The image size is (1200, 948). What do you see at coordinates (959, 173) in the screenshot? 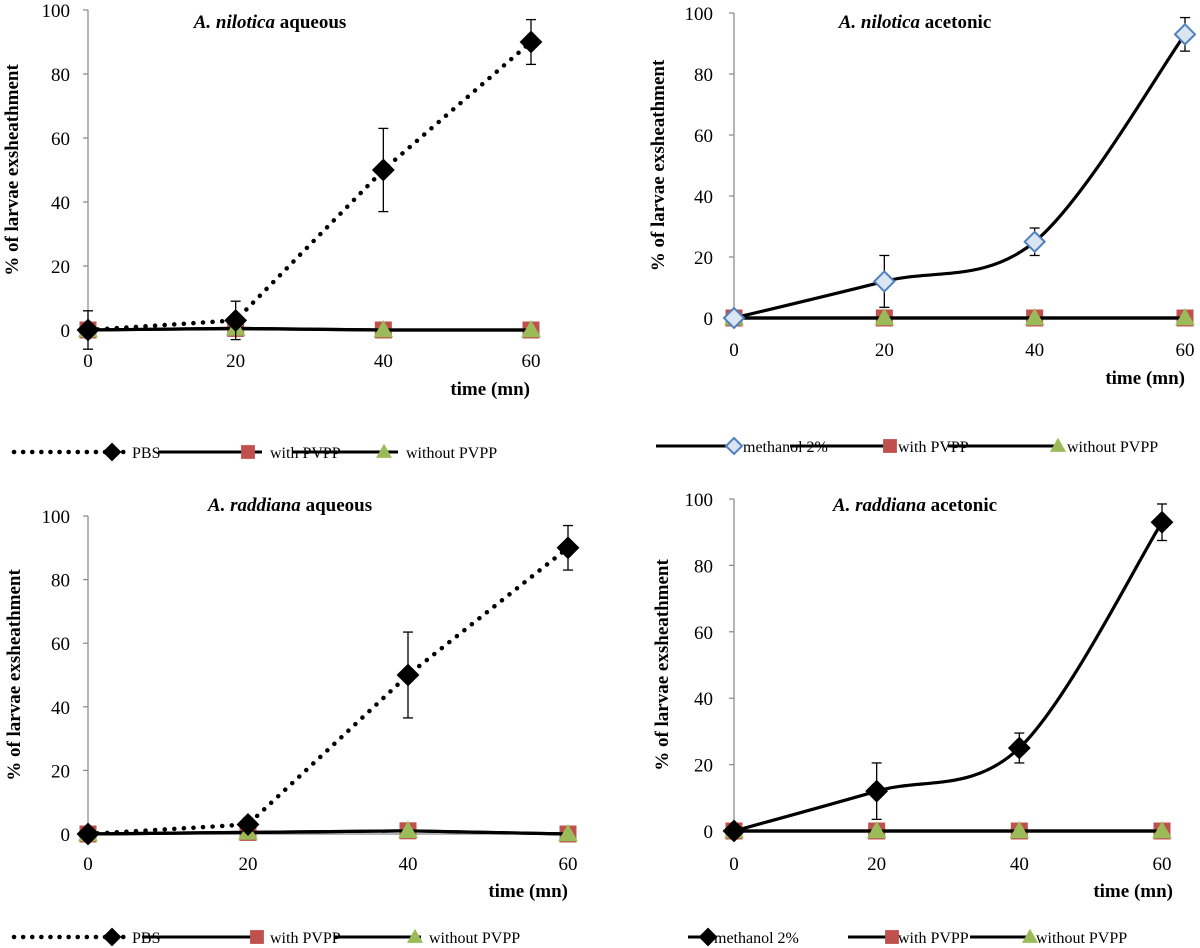
I see `series-methanol-2-` at bounding box center [959, 173].